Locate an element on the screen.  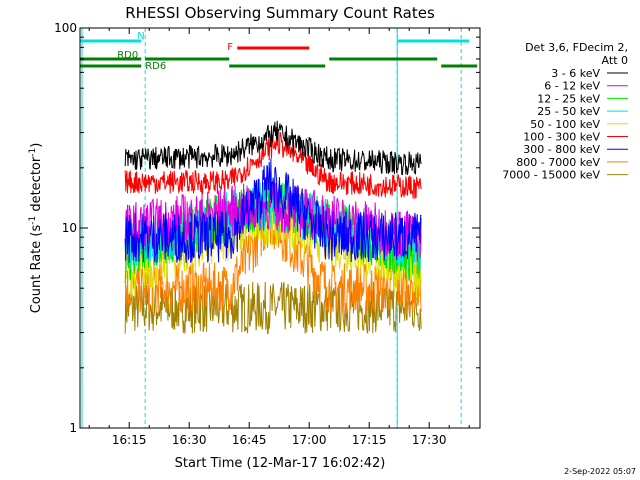
legend-label-1: 6 - 12 keV is located at coordinates (572, 86).